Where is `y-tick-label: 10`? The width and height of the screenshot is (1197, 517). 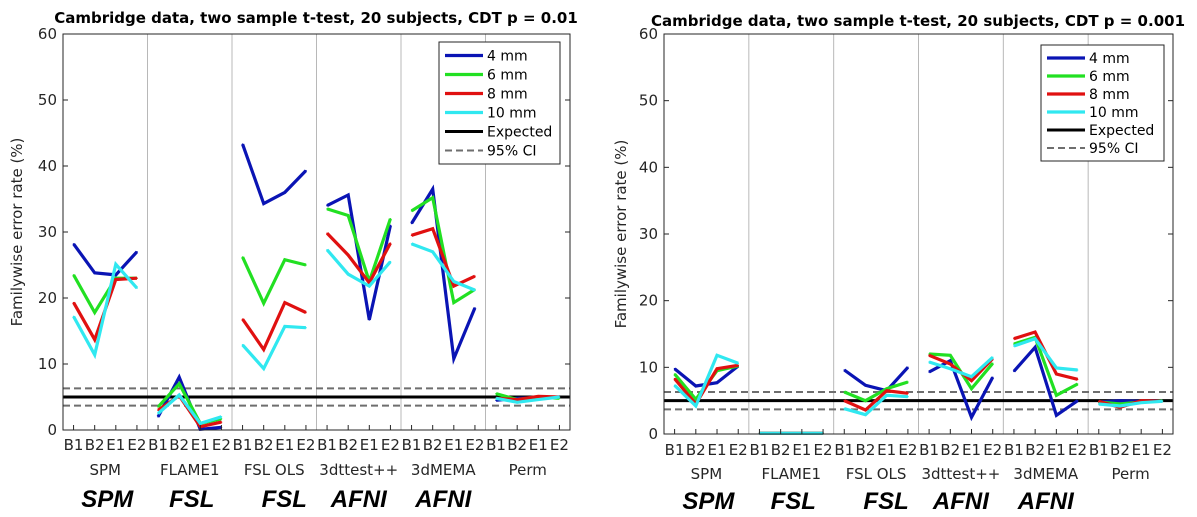
y-tick-label: 10 is located at coordinates (47, 364).